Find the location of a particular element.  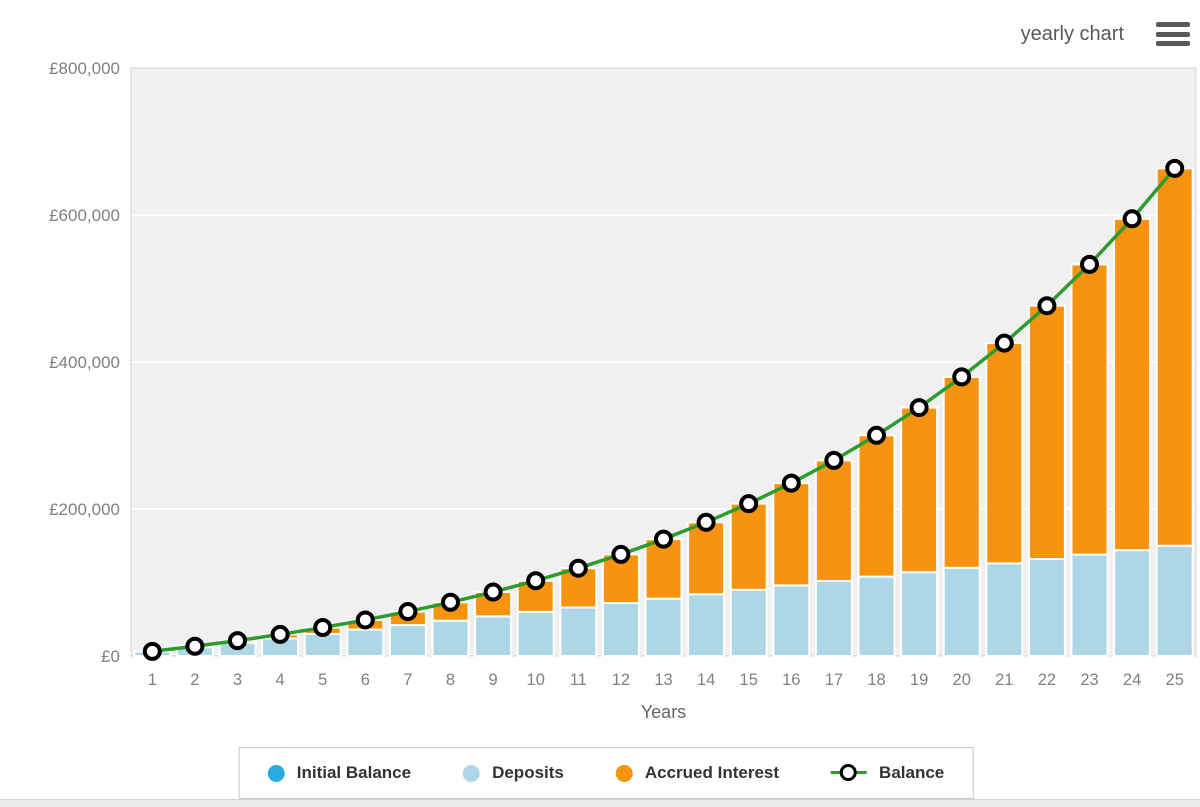

y-axis-tick-label: £800,000 is located at coordinates (84, 68).